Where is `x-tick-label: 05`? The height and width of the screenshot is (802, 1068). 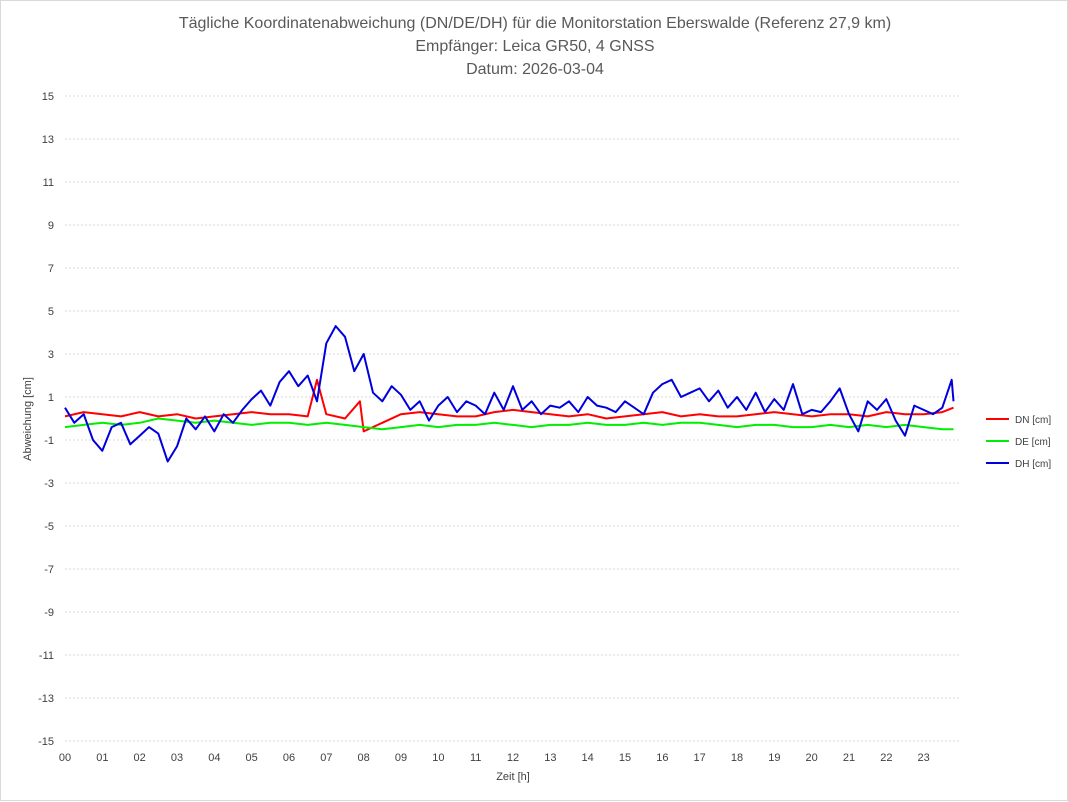 x-tick-label: 05 is located at coordinates (252, 758).